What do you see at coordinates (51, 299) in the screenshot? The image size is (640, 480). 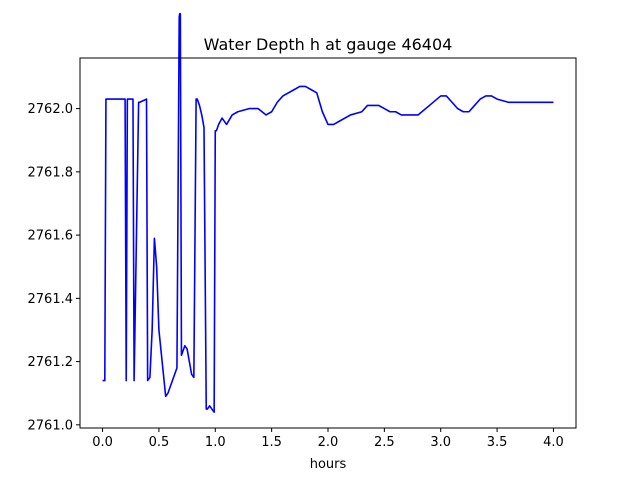 I see `y-tick-label: 2761.4` at bounding box center [51, 299].